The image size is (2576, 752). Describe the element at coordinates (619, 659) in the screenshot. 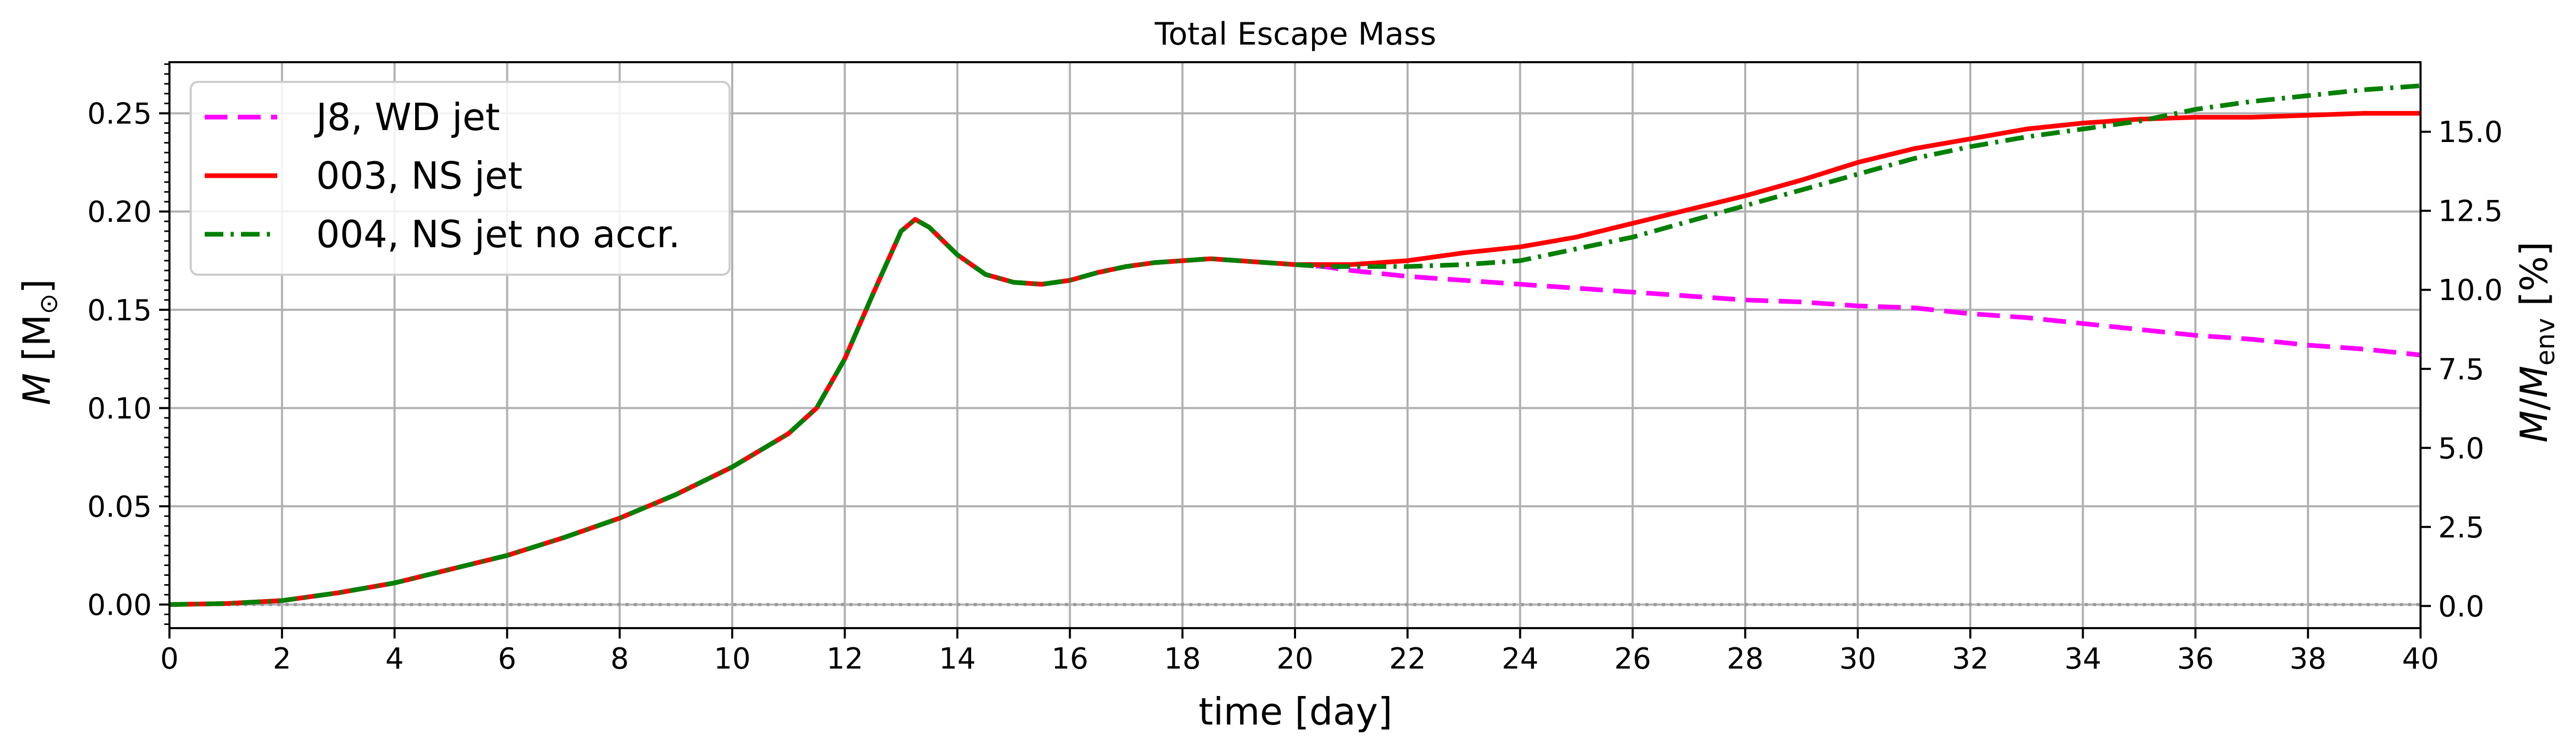

I see `x-tick-label: 8` at that location.